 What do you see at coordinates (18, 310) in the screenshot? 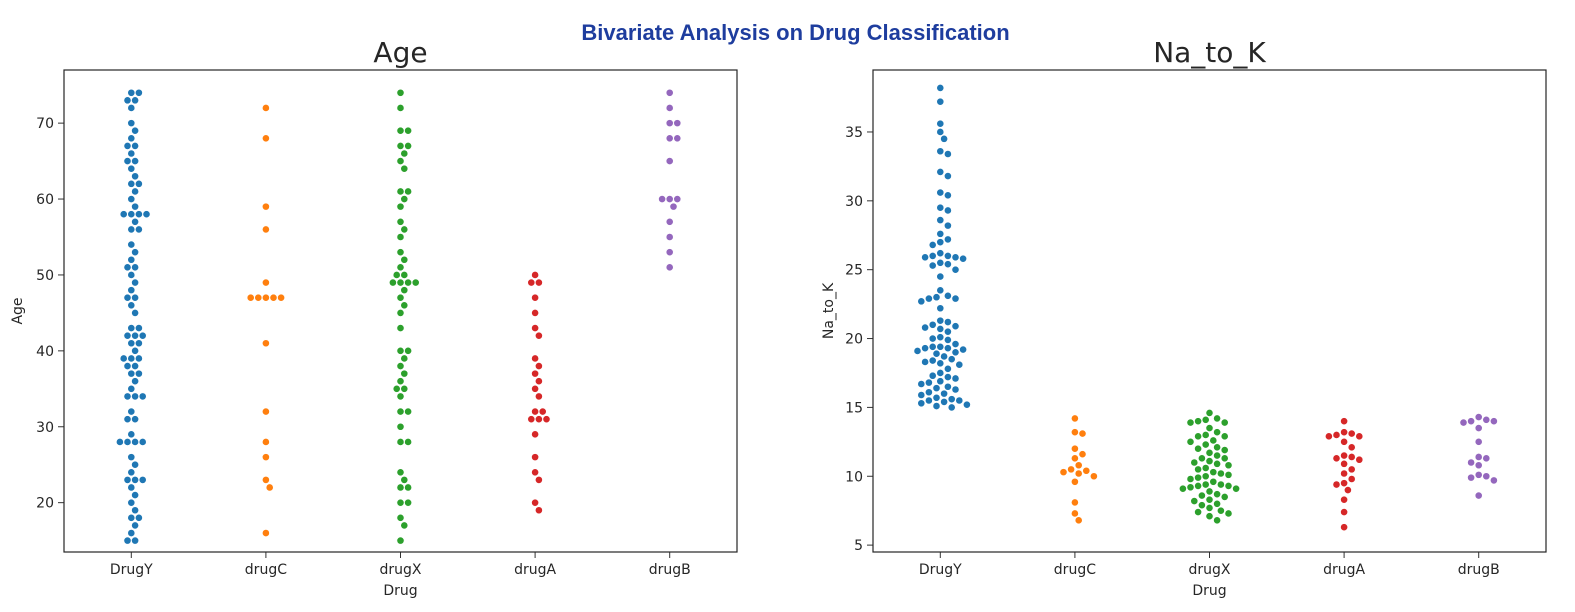
I see `y-axis-label: Age` at bounding box center [18, 310].